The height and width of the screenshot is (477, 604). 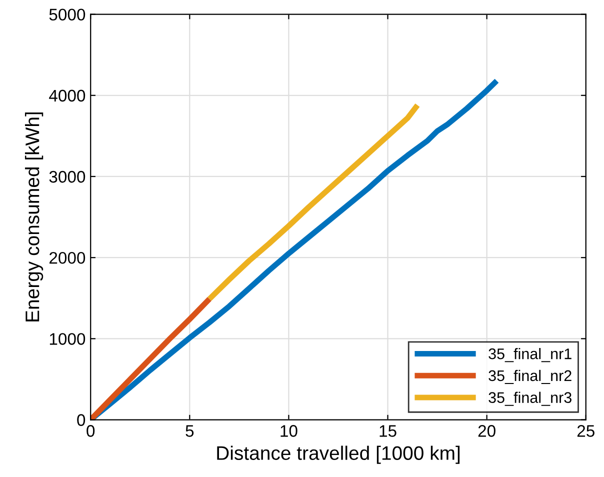 I want to click on legend-label: 35_final_nr2, so click(x=530, y=377).